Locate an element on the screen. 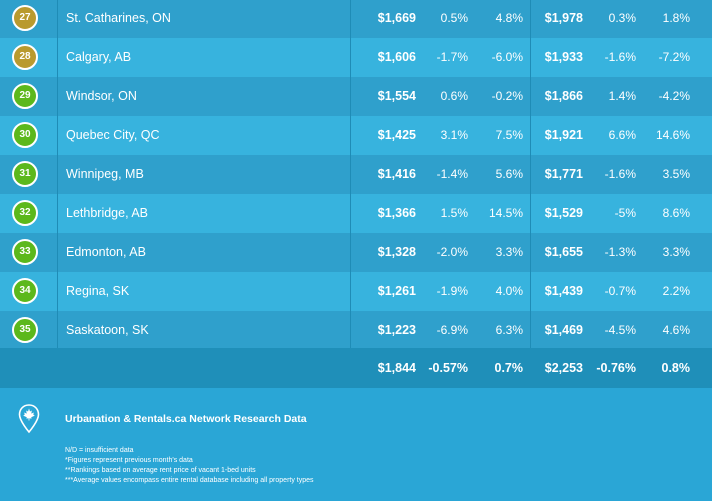  rent-2bed: $1,866 is located at coordinates (563, 96).